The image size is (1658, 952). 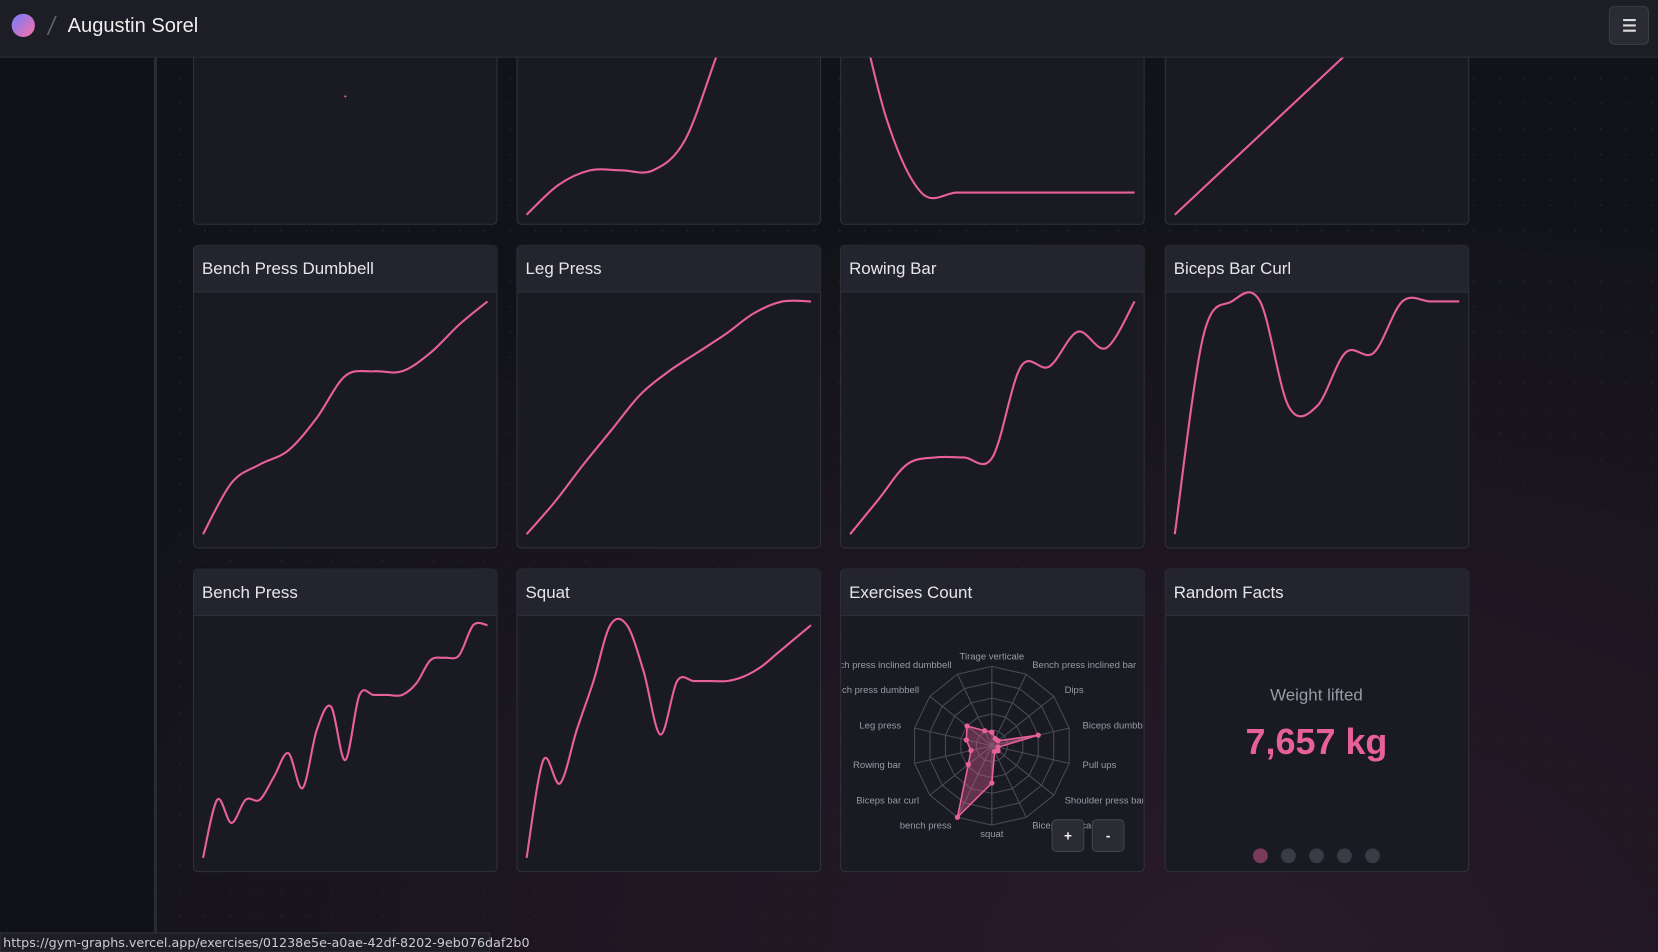 I want to click on status-box, so click(x=245, y=942).